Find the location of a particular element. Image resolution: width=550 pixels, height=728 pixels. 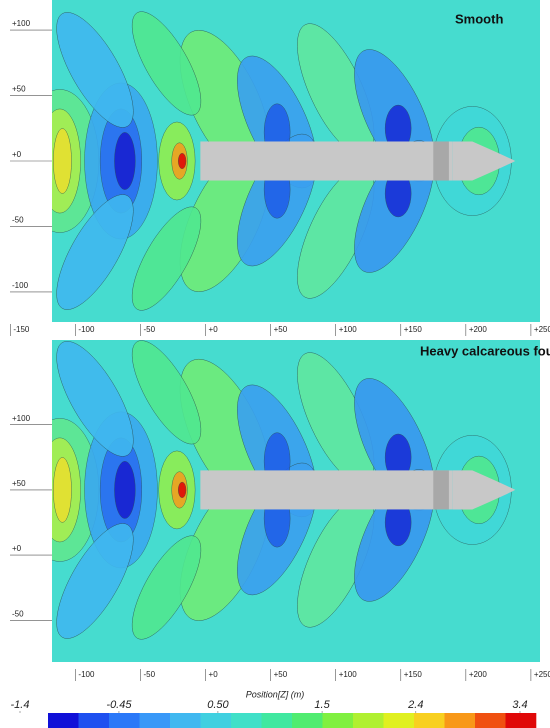

colorbar-tick-label: -0.45 is located at coordinates (119, 705).